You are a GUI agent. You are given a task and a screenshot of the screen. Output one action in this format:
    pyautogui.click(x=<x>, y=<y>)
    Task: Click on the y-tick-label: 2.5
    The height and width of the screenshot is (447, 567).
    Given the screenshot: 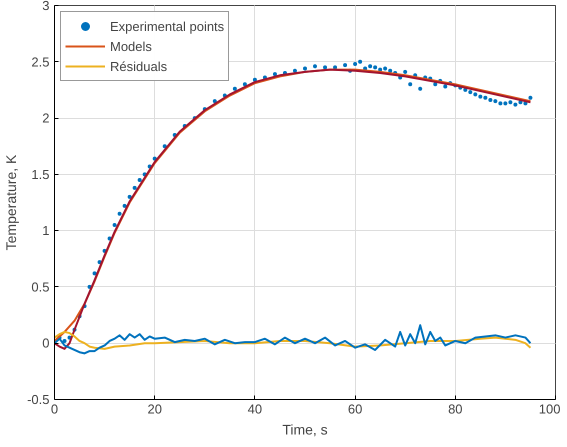 What is the action you would take?
    pyautogui.click(x=40, y=62)
    